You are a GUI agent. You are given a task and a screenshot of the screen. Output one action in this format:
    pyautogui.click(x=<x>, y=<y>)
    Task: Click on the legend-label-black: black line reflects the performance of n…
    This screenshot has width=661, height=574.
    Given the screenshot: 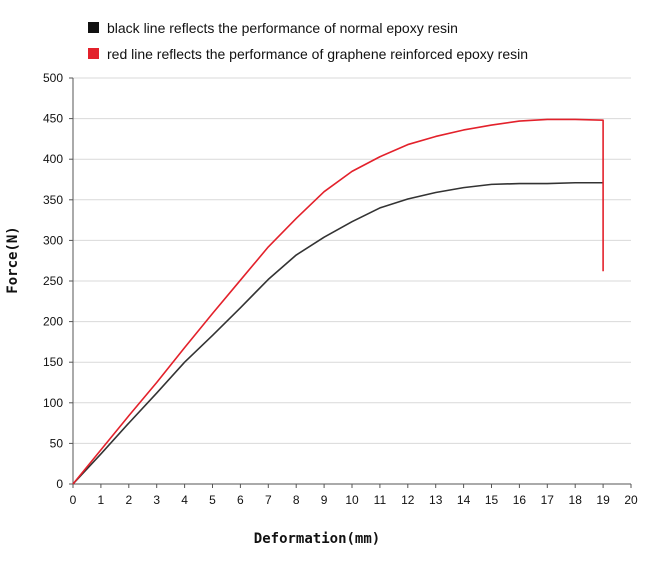 What is the action you would take?
    pyautogui.click(x=282, y=28)
    